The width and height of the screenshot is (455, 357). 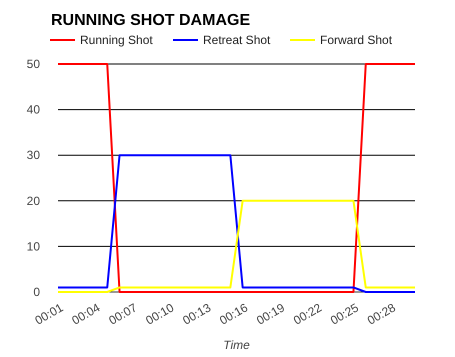 I want to click on legend-label: Running Shot, so click(x=117, y=40).